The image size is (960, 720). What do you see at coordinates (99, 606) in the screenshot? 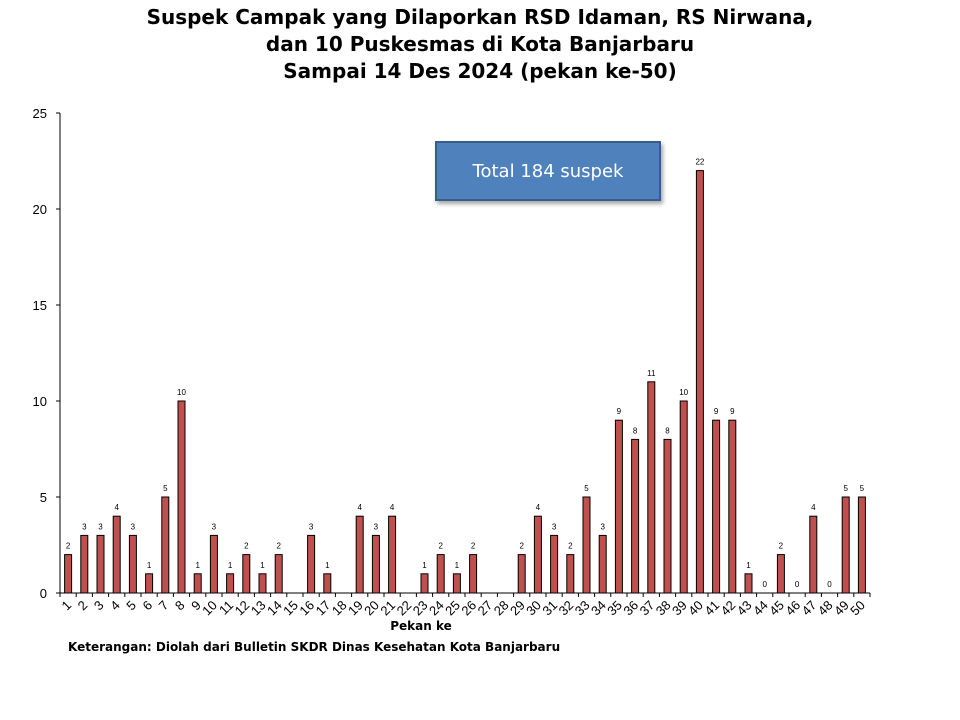
I see `x-tick-label: 3` at bounding box center [99, 606].